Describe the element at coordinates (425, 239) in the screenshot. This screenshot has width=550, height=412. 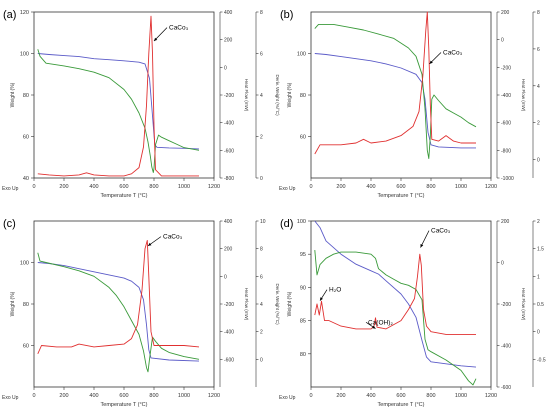
I see `annotation-arrow` at that location.